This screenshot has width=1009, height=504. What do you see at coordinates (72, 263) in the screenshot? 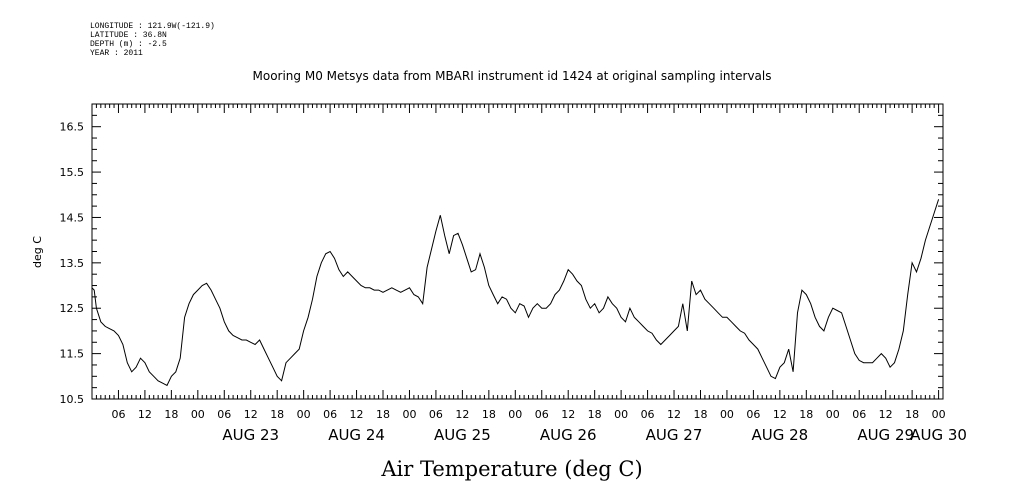
I see `y-tick-label: 13.5` at bounding box center [72, 263].